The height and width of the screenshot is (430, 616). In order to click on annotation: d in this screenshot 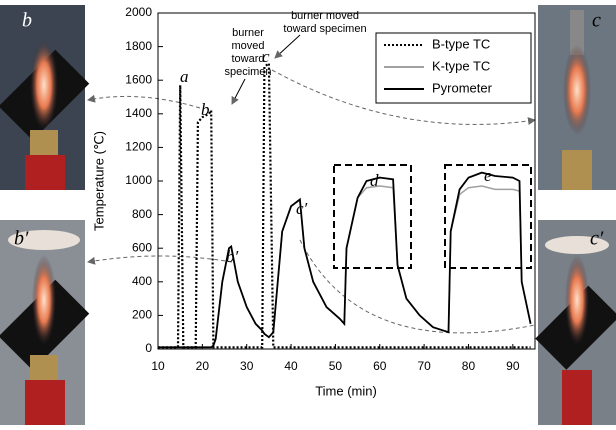, I will do `click(374, 180)`.